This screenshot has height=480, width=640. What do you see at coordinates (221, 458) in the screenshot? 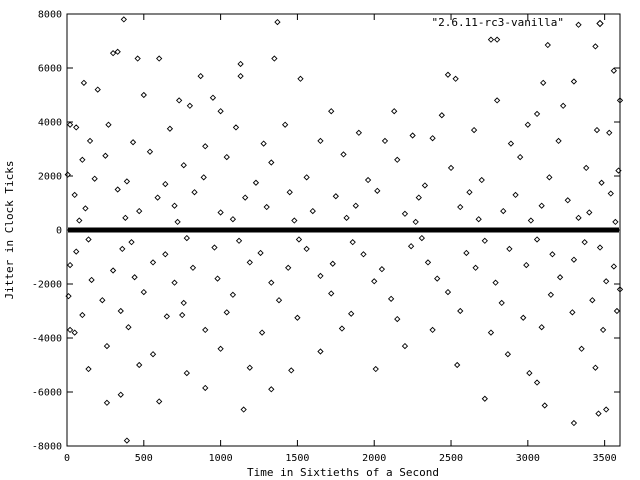
I see `x-tick-label: 1000` at bounding box center [221, 458].